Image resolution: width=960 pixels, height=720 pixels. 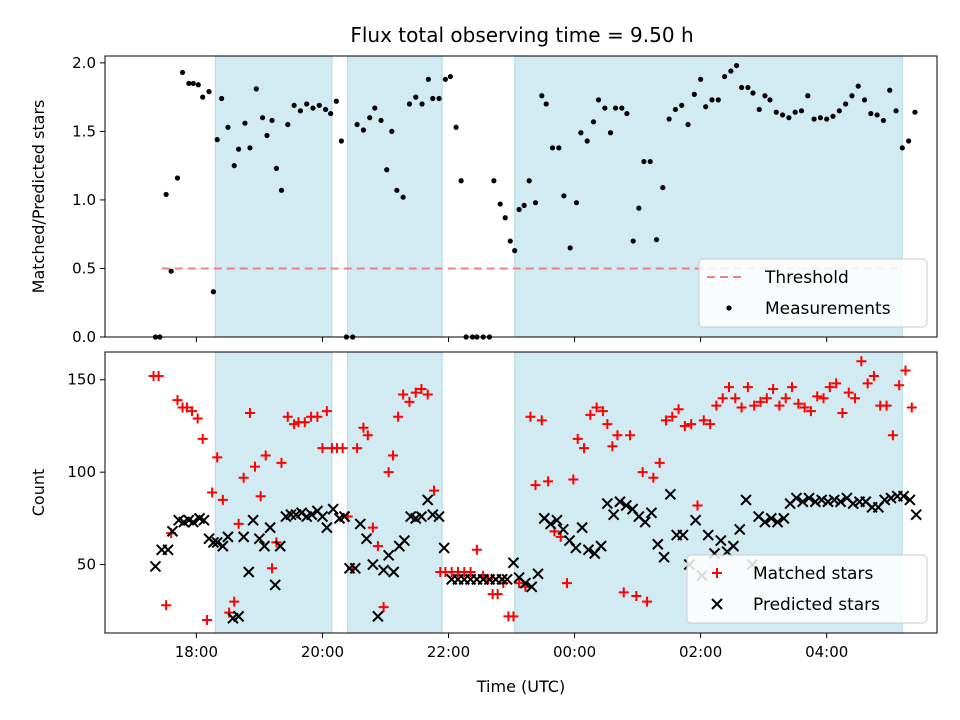 I want to click on chart-title: Flux total observing time = 9.50 h, so click(x=521, y=35).